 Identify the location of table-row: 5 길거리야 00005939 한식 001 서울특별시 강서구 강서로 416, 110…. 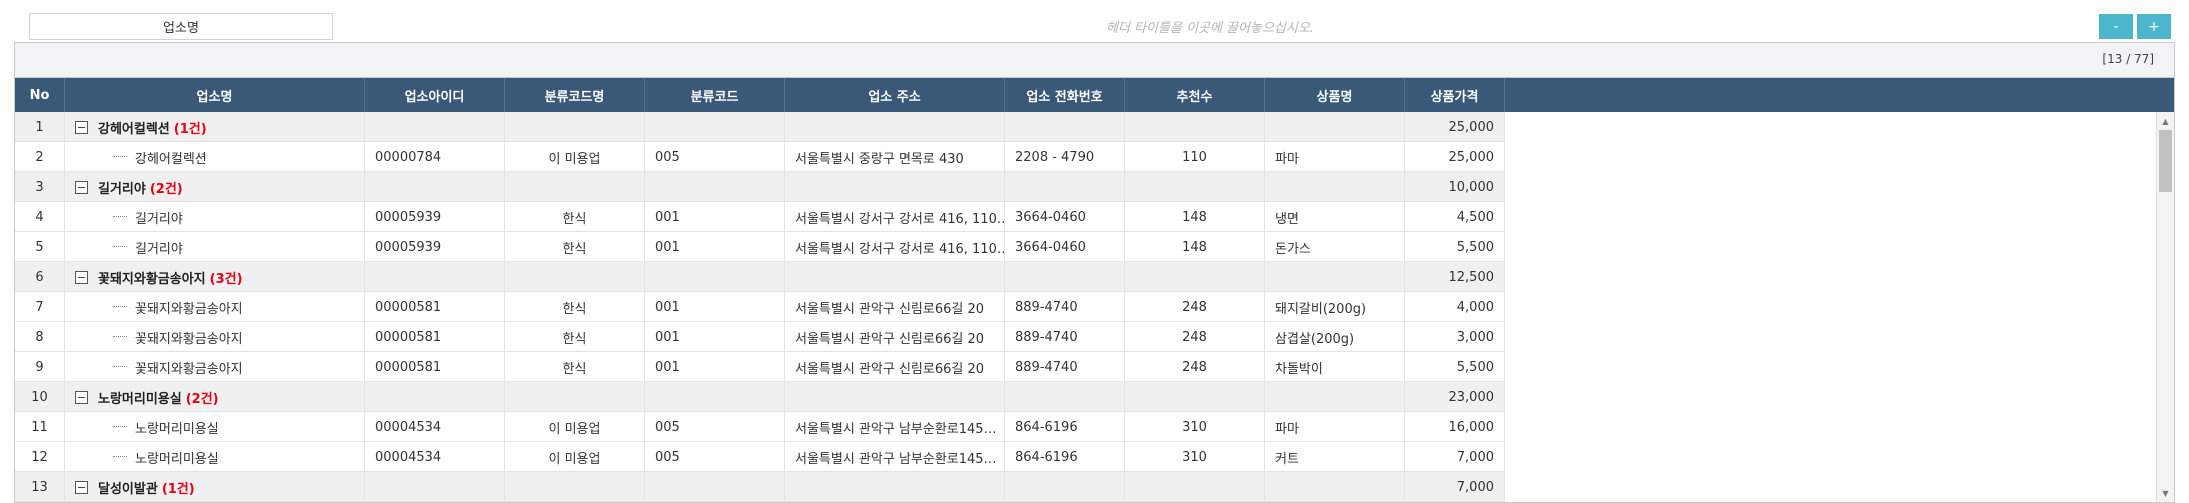
(760, 247).